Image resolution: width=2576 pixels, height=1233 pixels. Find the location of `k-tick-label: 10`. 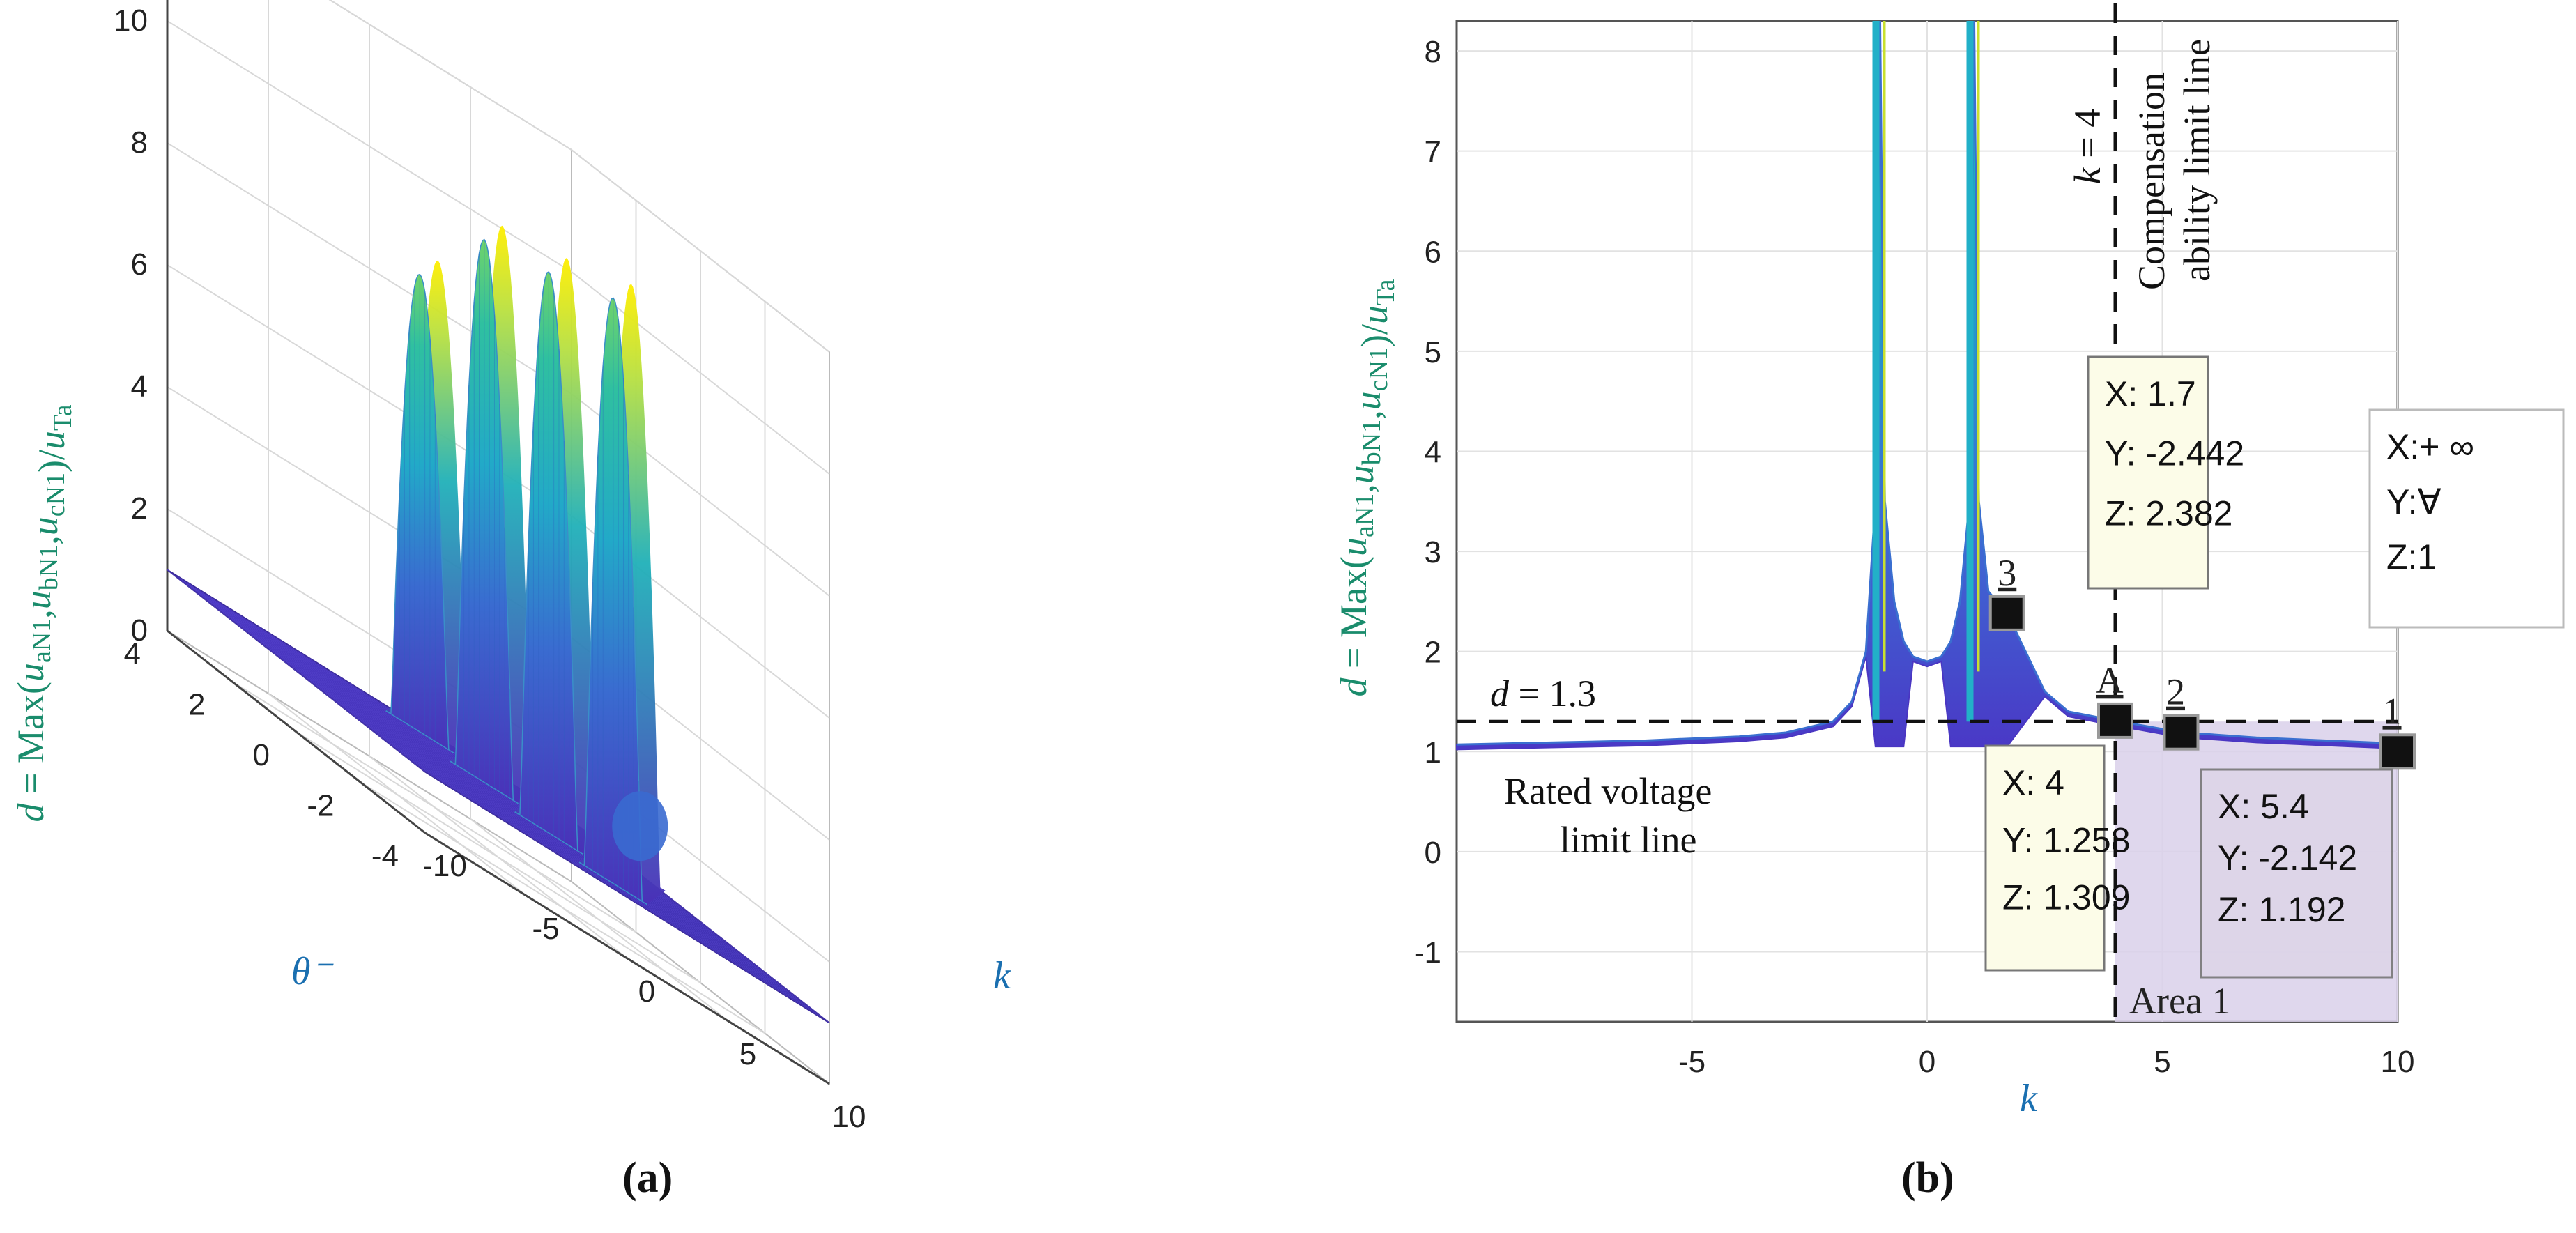

k-tick-label: 10 is located at coordinates (849, 1117).